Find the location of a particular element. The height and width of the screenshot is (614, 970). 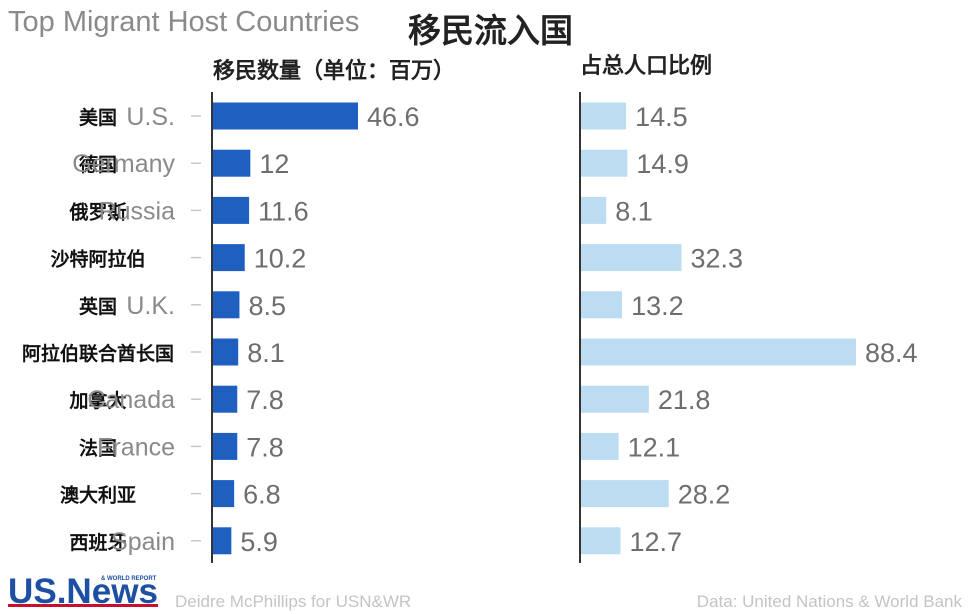

country-label-zh: 德国 is located at coordinates (98, 164).